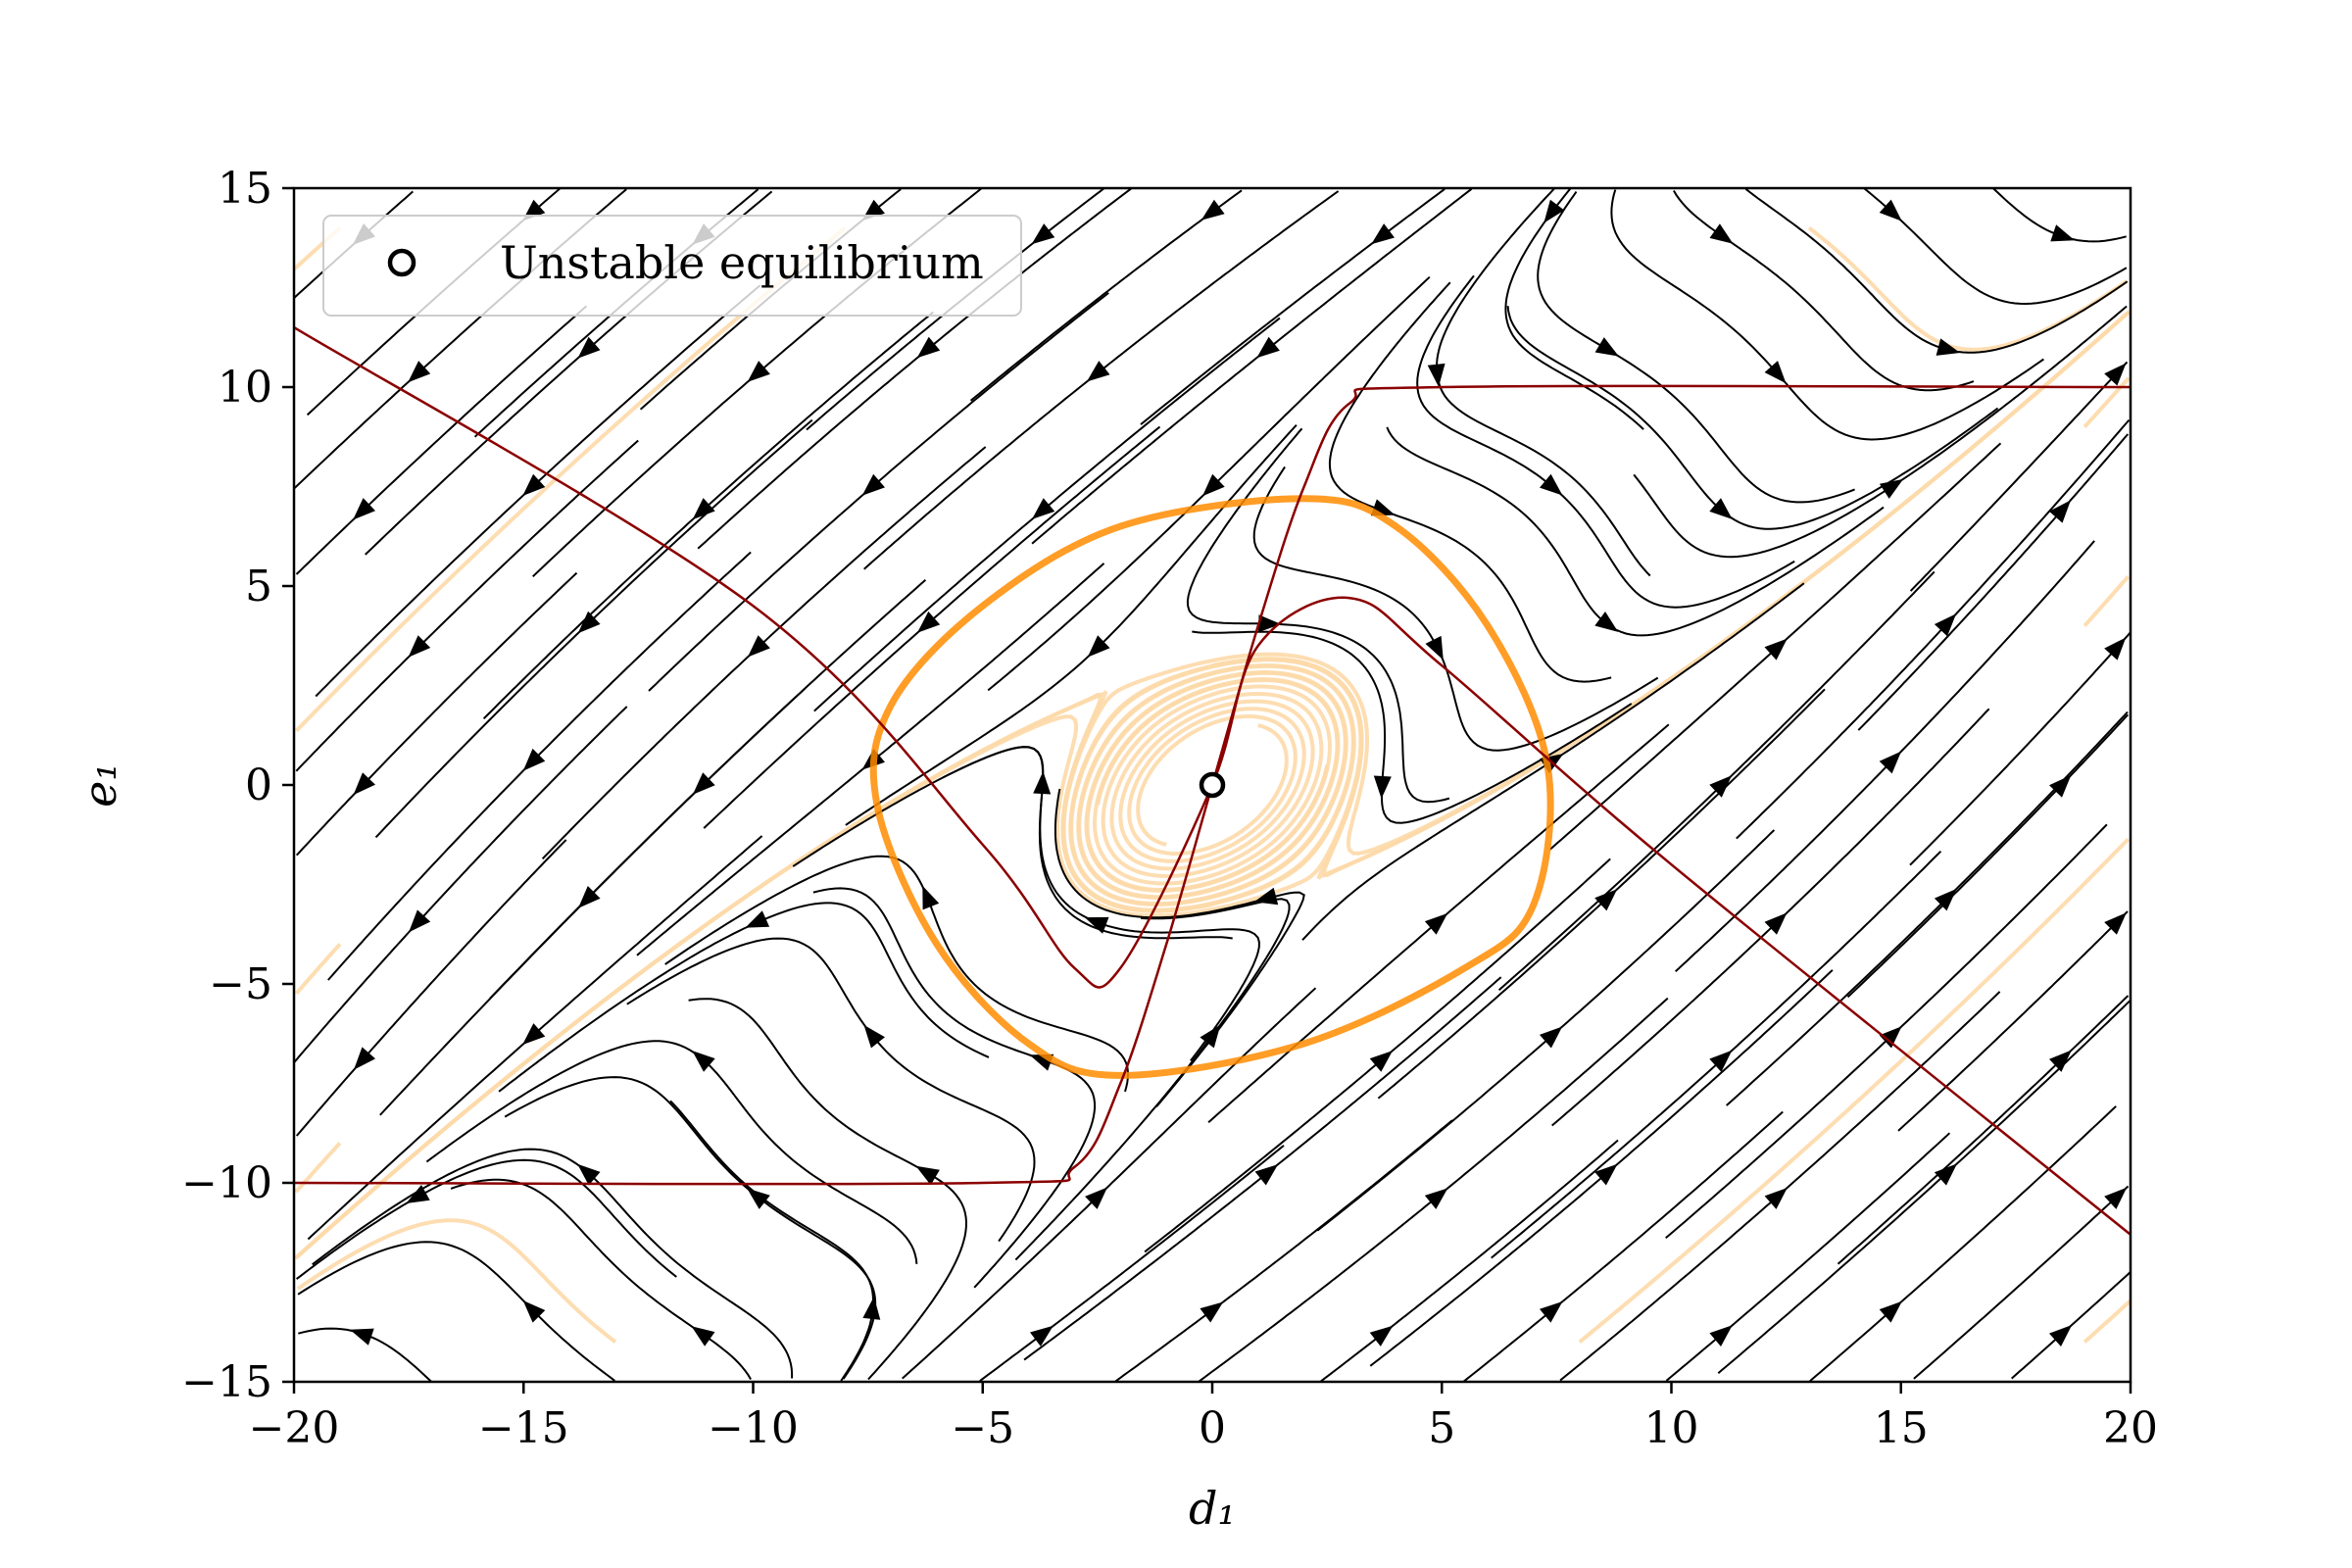  I want to click on equilibrium-layer, so click(1212, 785).